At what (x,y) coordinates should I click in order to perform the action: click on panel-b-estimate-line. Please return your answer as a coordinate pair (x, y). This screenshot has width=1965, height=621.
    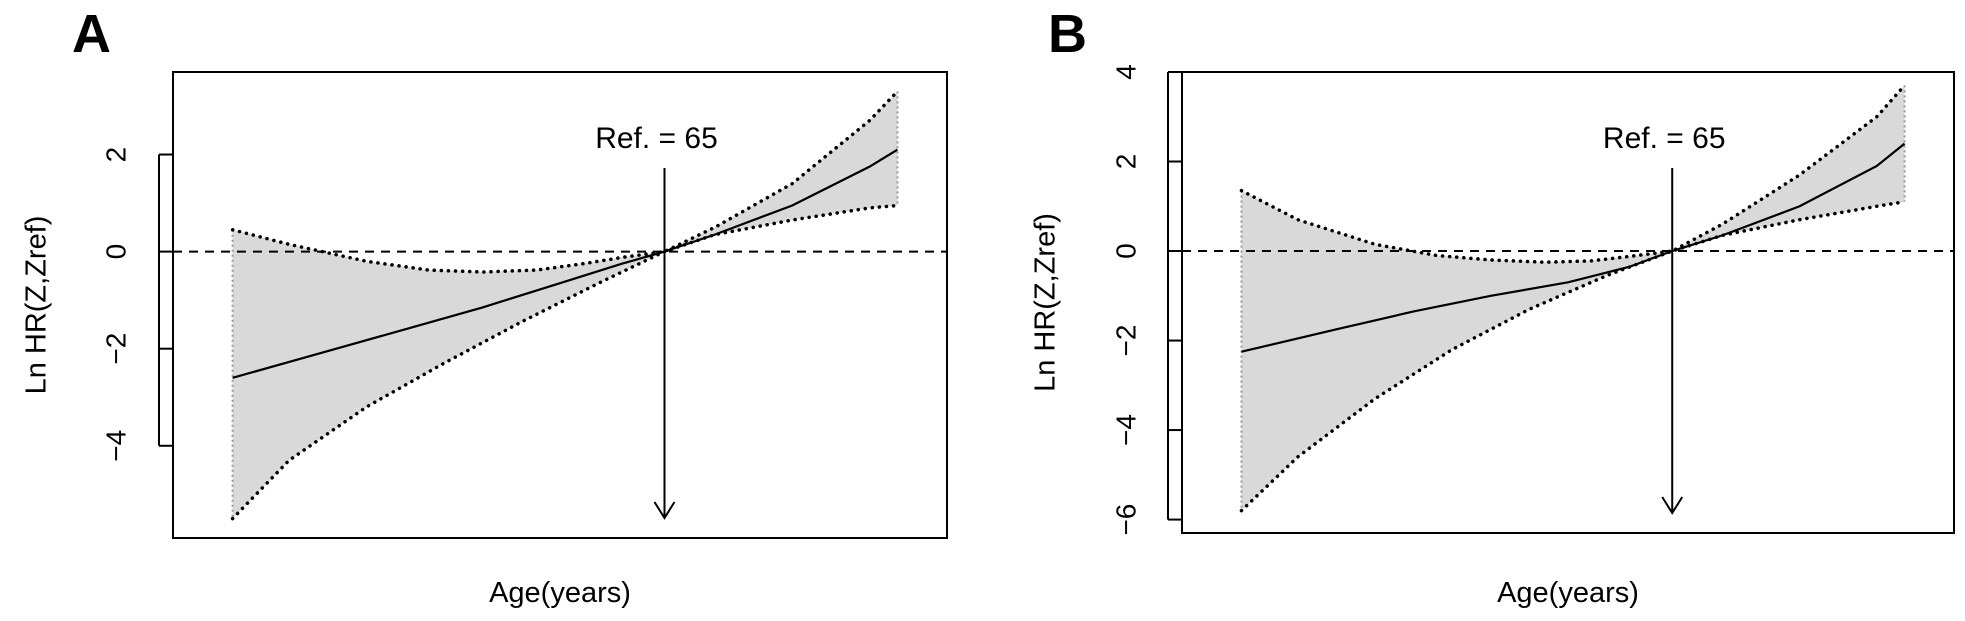
    Looking at the image, I should click on (1573, 247).